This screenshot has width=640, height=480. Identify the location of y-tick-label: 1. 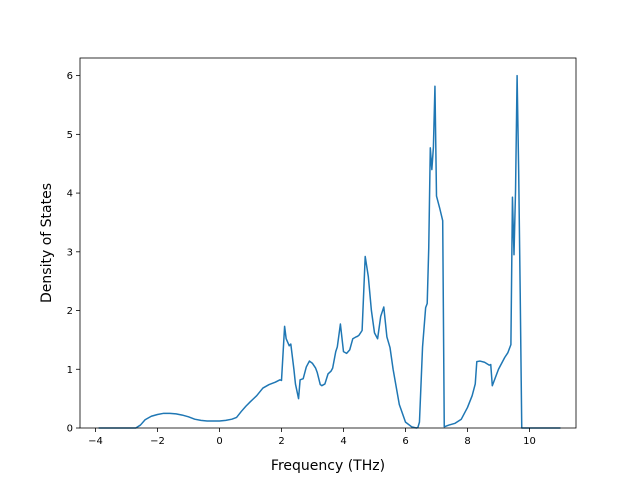
(70, 370).